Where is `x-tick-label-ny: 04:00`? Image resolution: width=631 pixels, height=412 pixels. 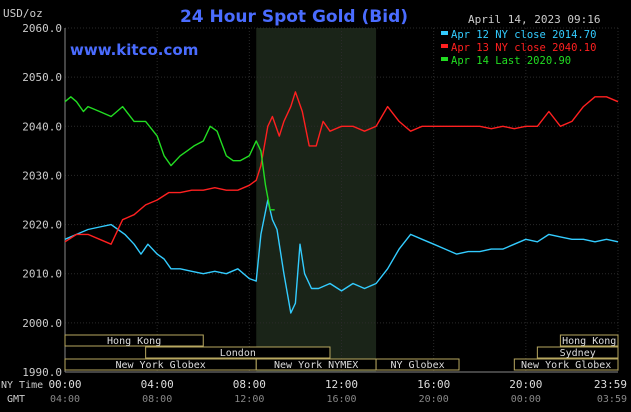
x-tick-label-ny: 04:00 is located at coordinates (157, 384).